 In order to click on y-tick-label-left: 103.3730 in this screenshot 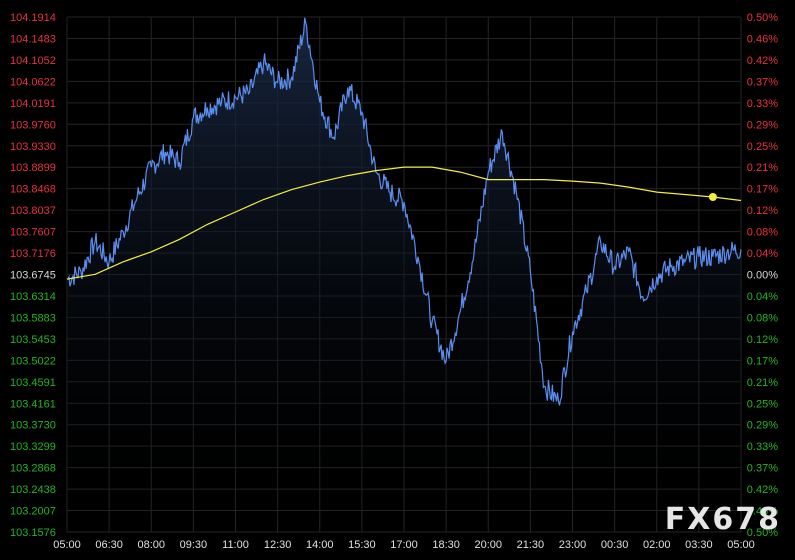, I will do `click(33, 426)`.